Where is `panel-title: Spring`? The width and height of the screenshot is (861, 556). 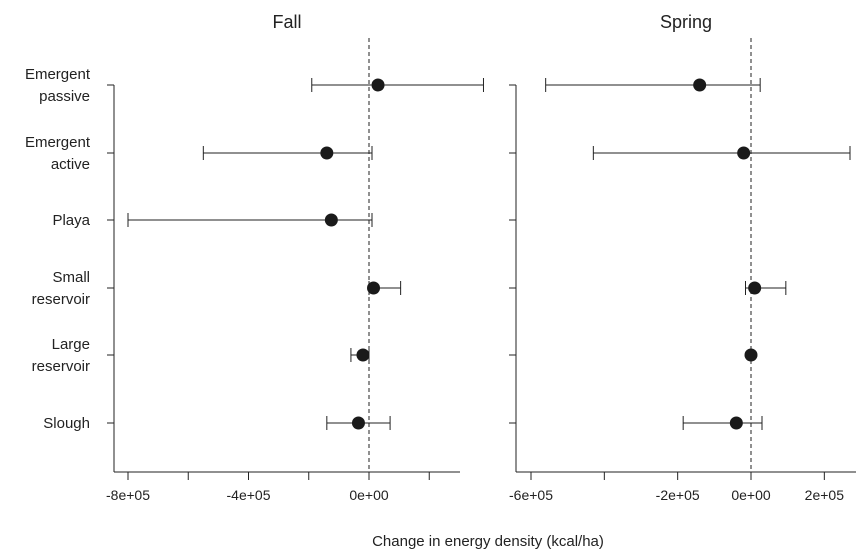 panel-title: Spring is located at coordinates (686, 22).